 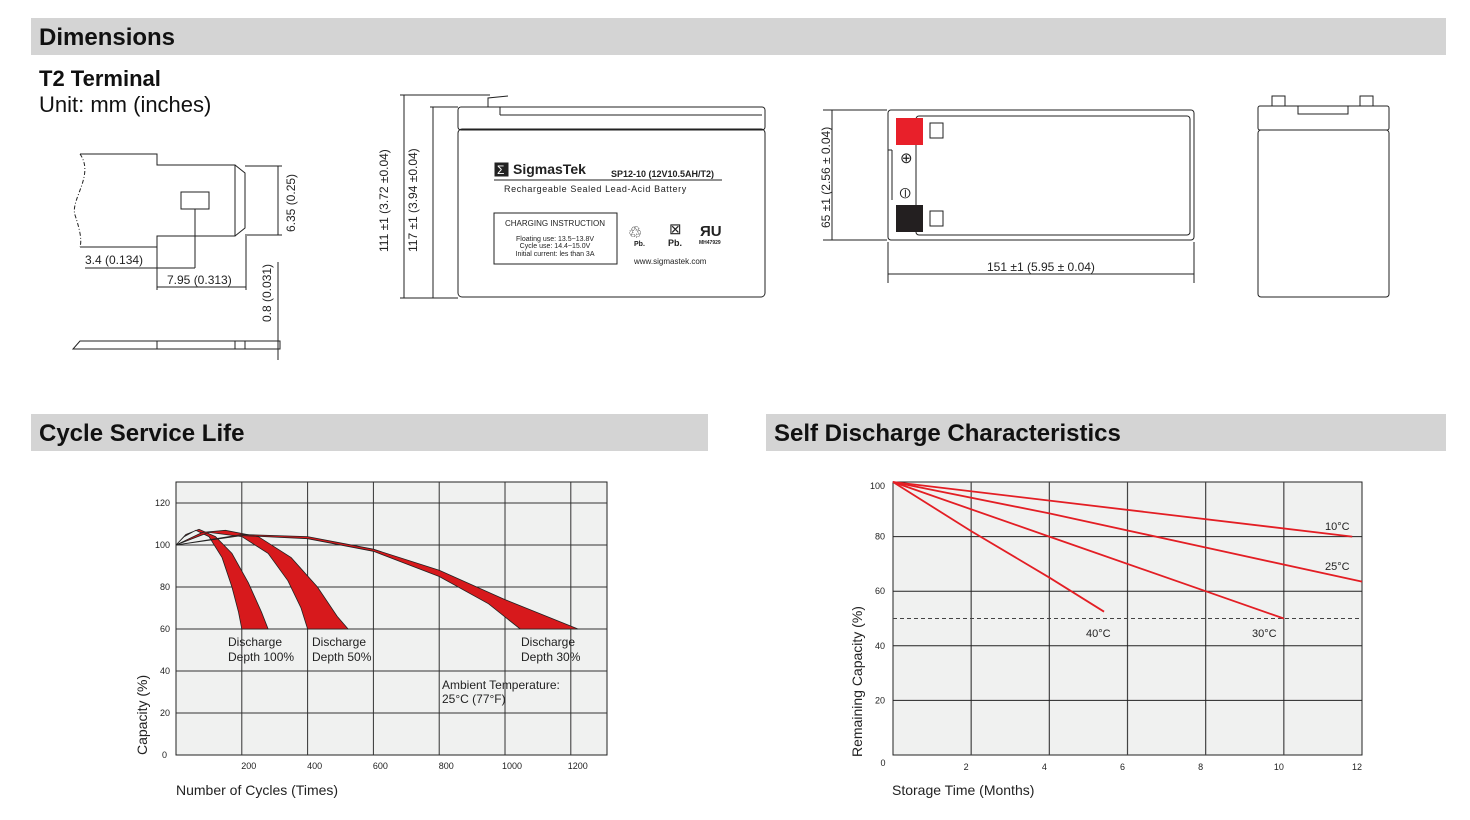 I want to click on x-tick-label: 6, so click(x=1122, y=767).